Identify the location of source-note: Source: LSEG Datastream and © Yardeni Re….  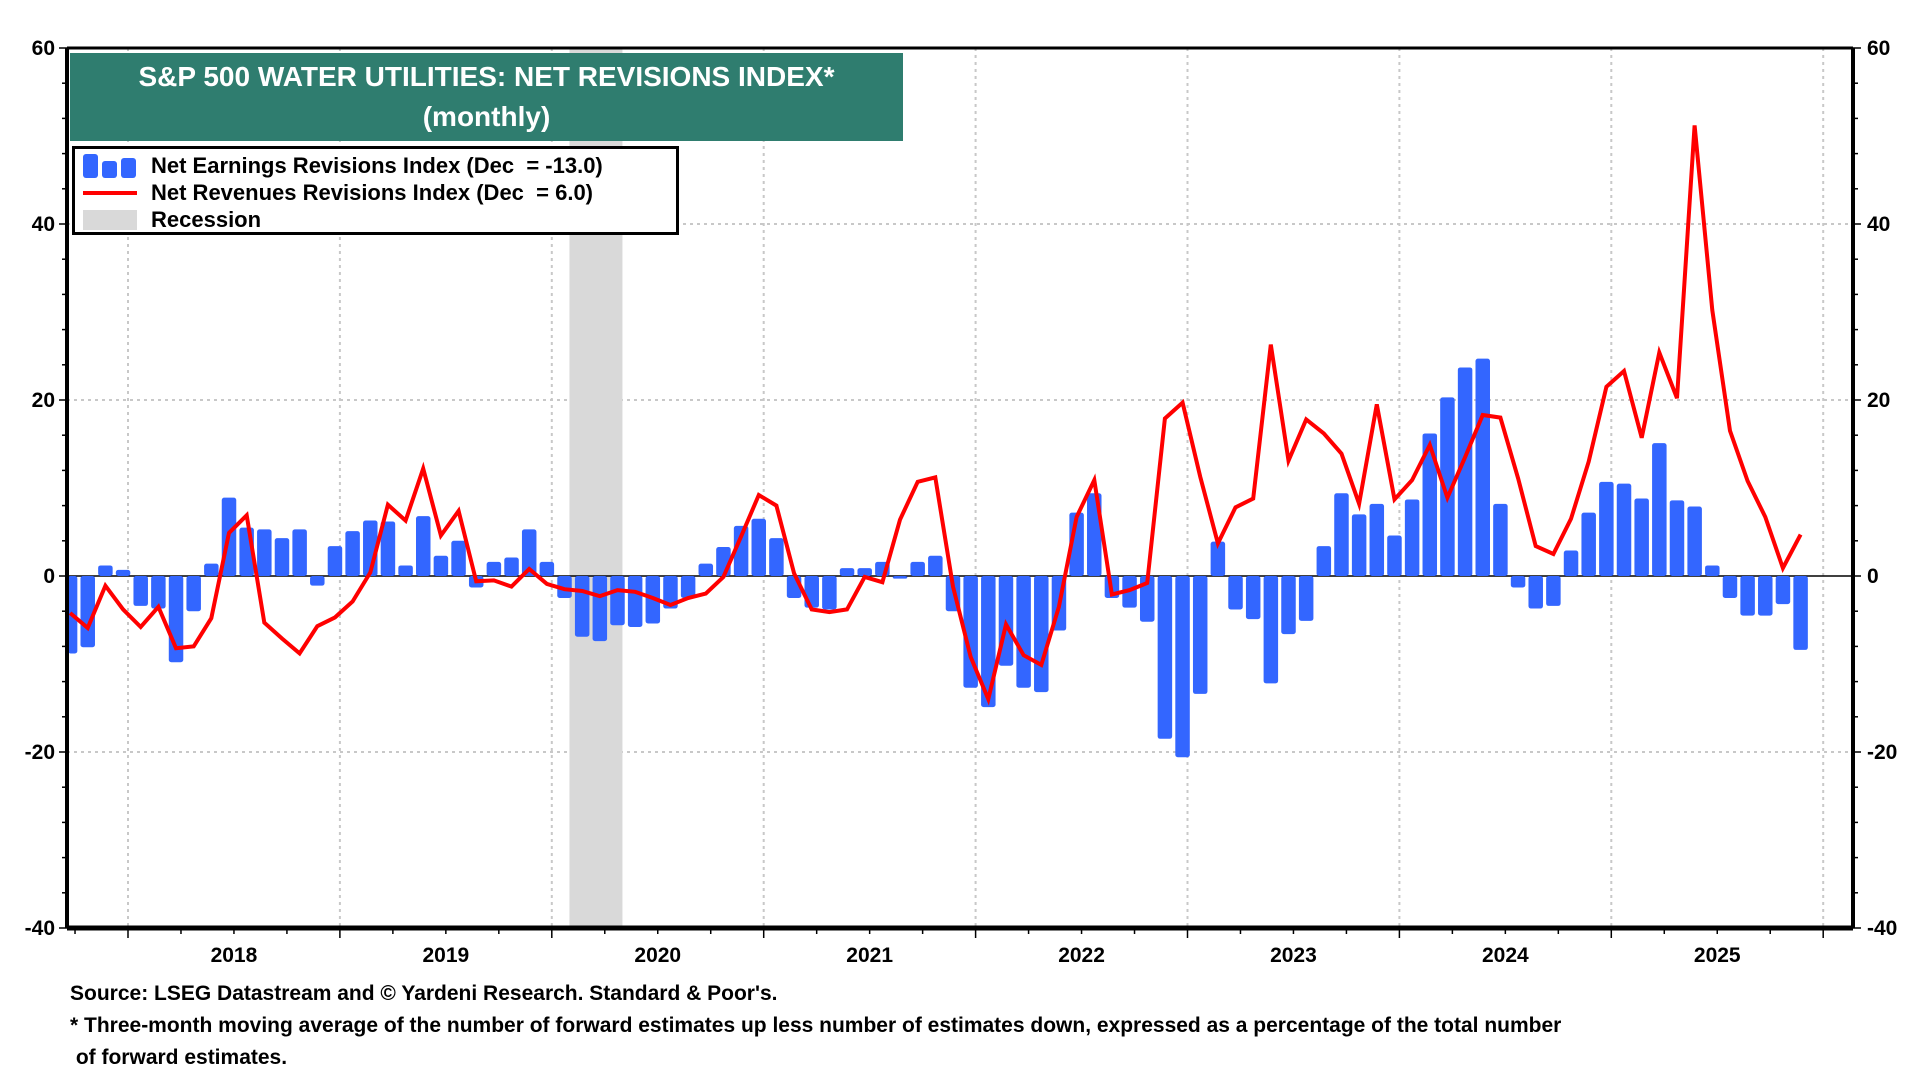
(424, 993).